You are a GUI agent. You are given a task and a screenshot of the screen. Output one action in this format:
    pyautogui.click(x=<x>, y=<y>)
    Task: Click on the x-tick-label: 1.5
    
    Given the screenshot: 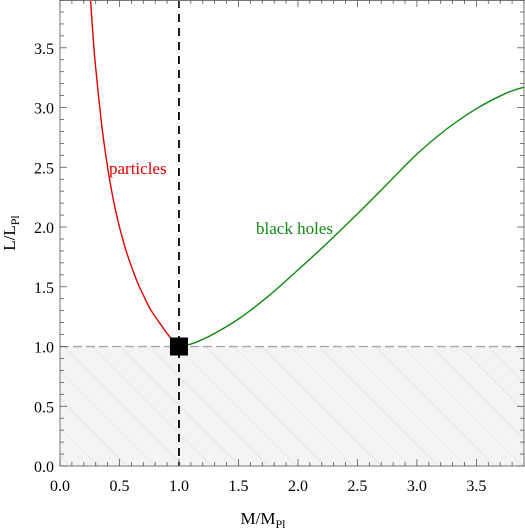 What is the action you would take?
    pyautogui.click(x=238, y=486)
    